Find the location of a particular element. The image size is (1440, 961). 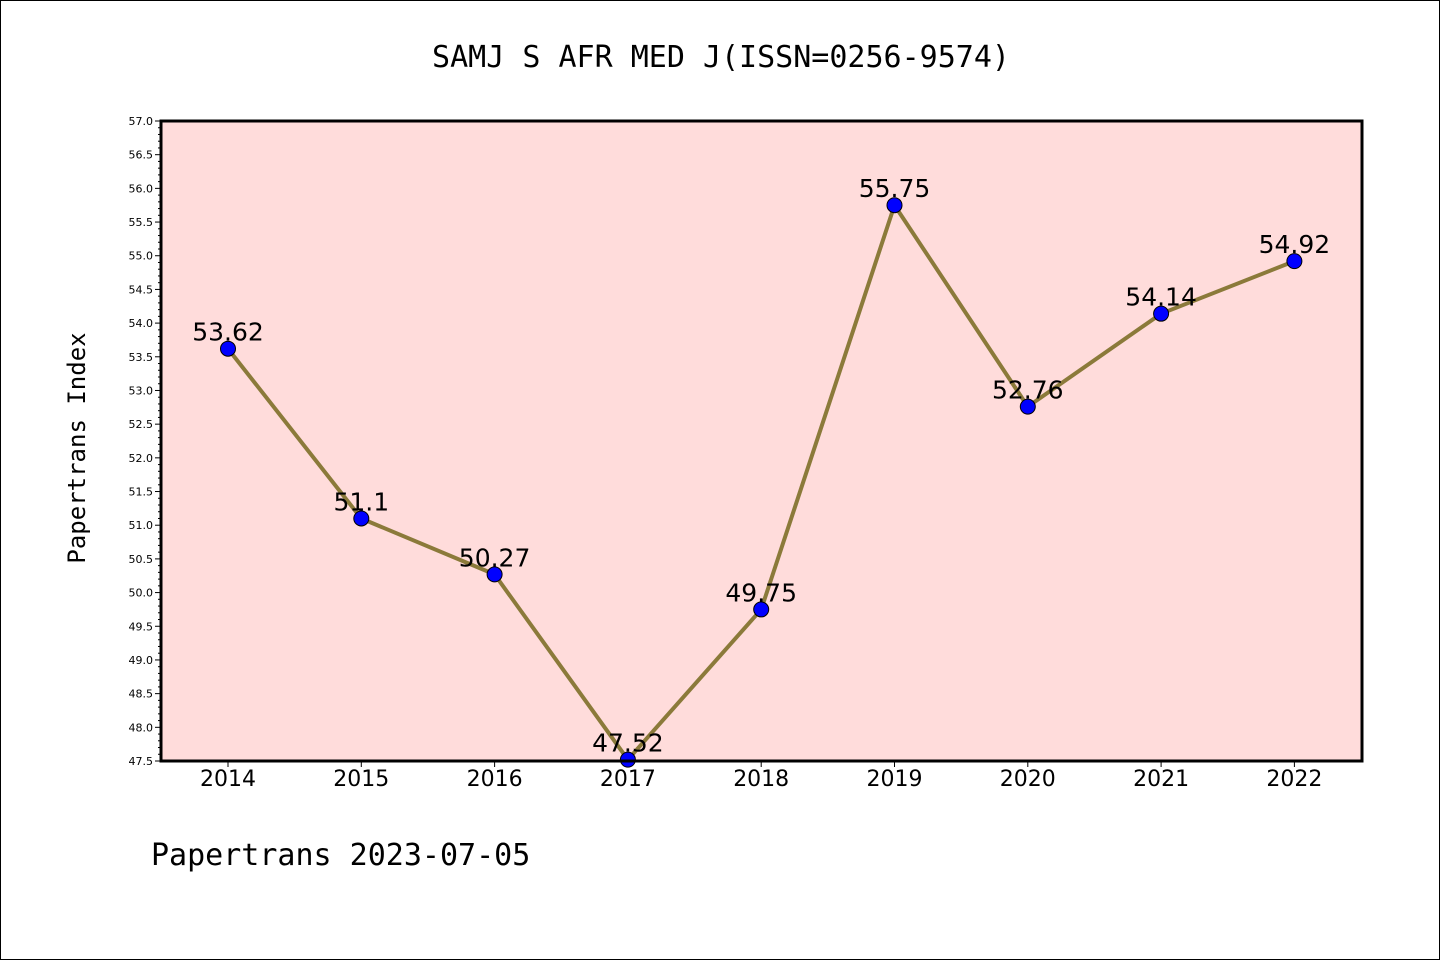

footer-source-date: Papertrans 2023-07-05 is located at coordinates (340, 855).